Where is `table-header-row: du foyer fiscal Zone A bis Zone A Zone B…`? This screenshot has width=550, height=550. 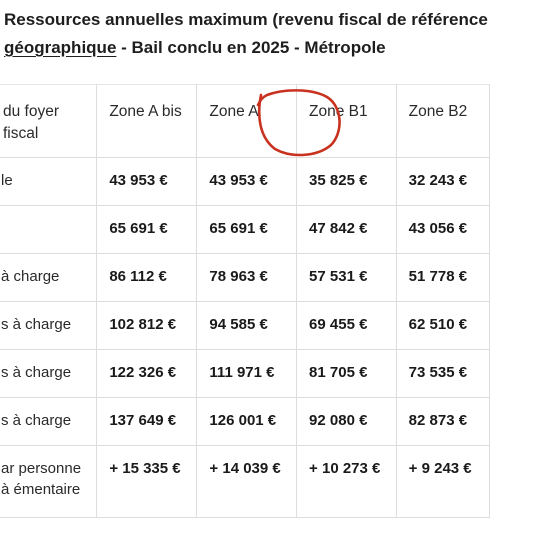 table-header-row: du foyer fiscal Zone A bis Zone A Zone B… is located at coordinates (245, 121).